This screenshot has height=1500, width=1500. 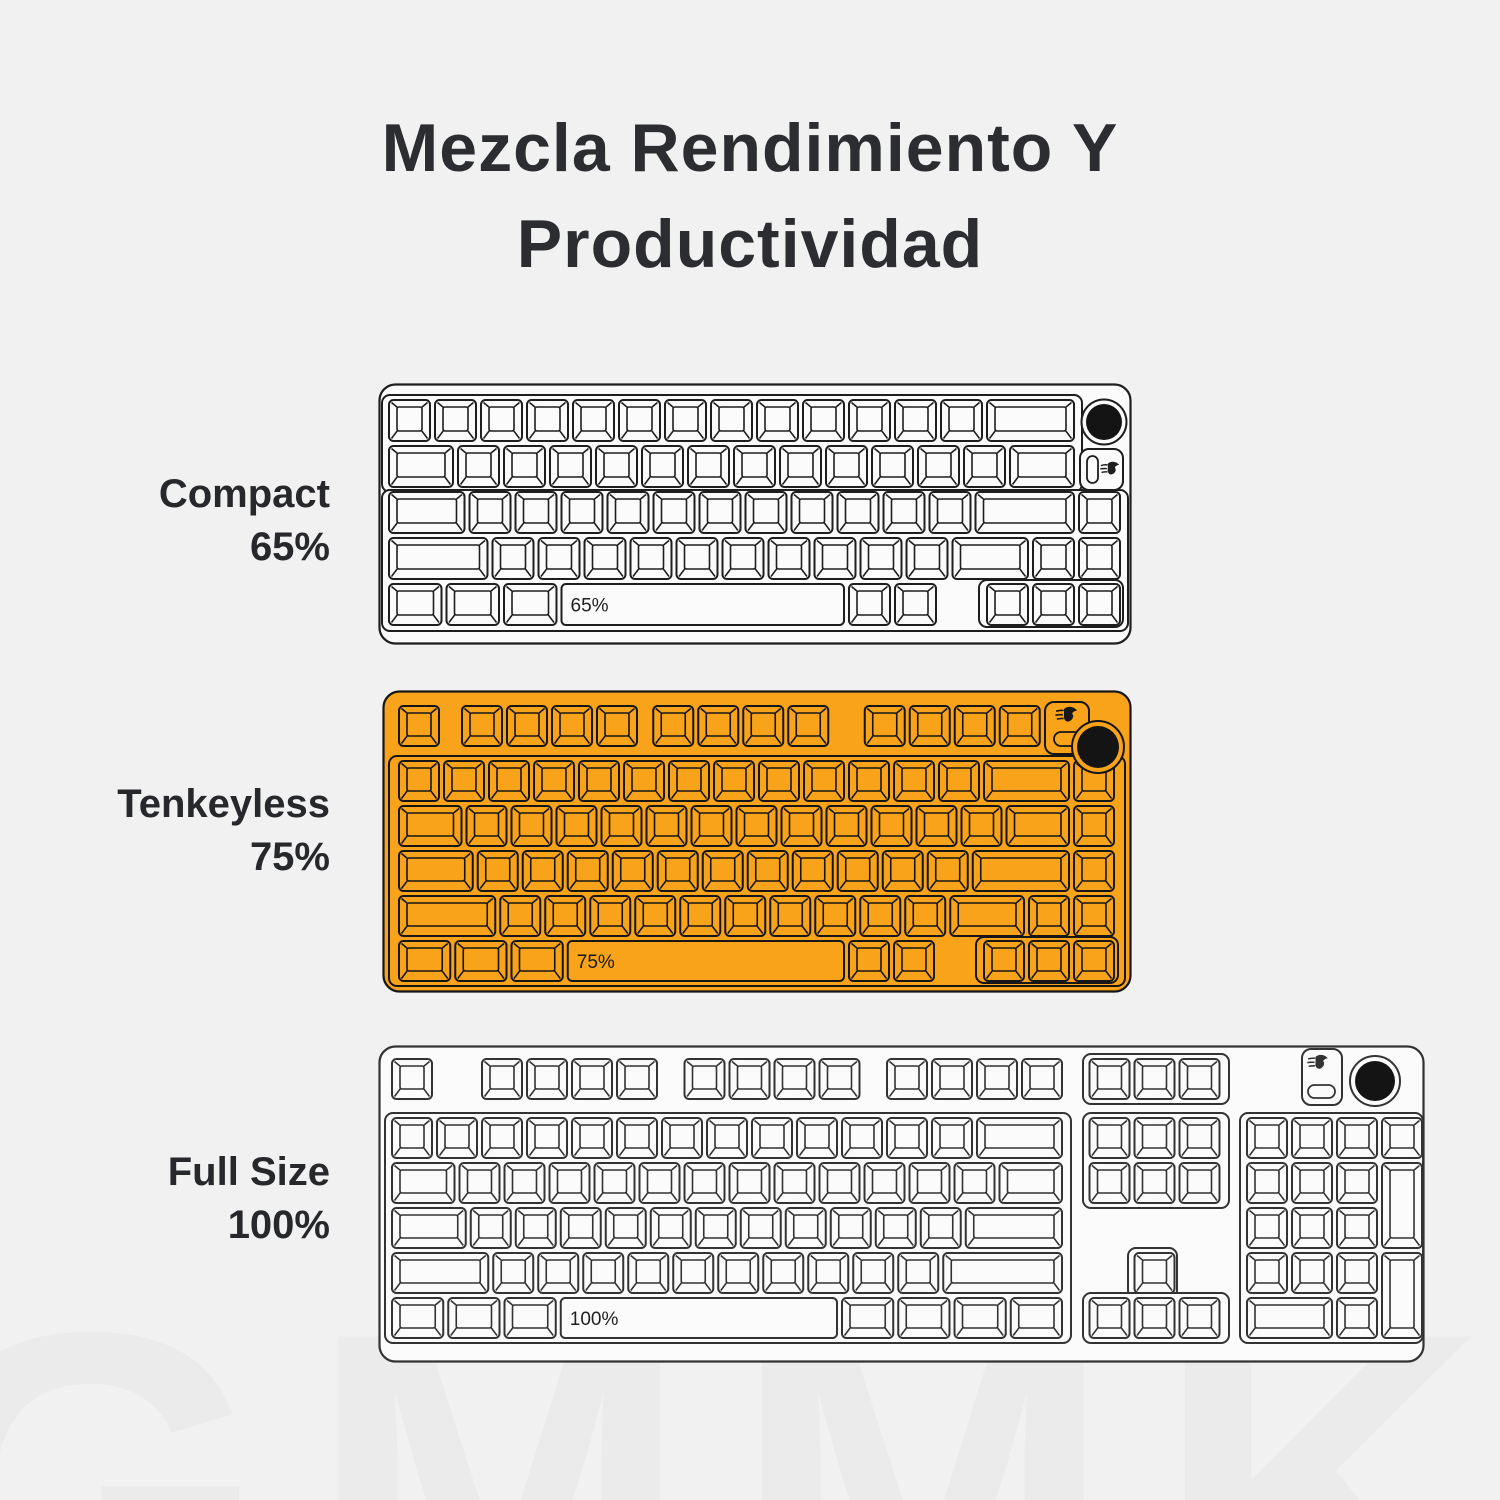 I want to click on label-full-size-100: Full Size 100%, so click(x=195, y=1199).